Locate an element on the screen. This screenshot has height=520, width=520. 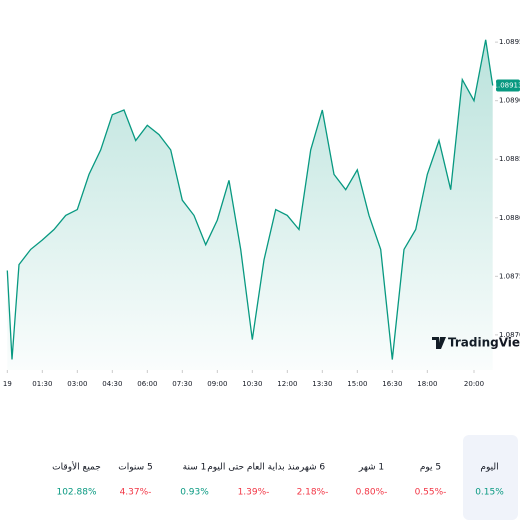
period-label: 5 سنوات is located at coordinates (135, 468).